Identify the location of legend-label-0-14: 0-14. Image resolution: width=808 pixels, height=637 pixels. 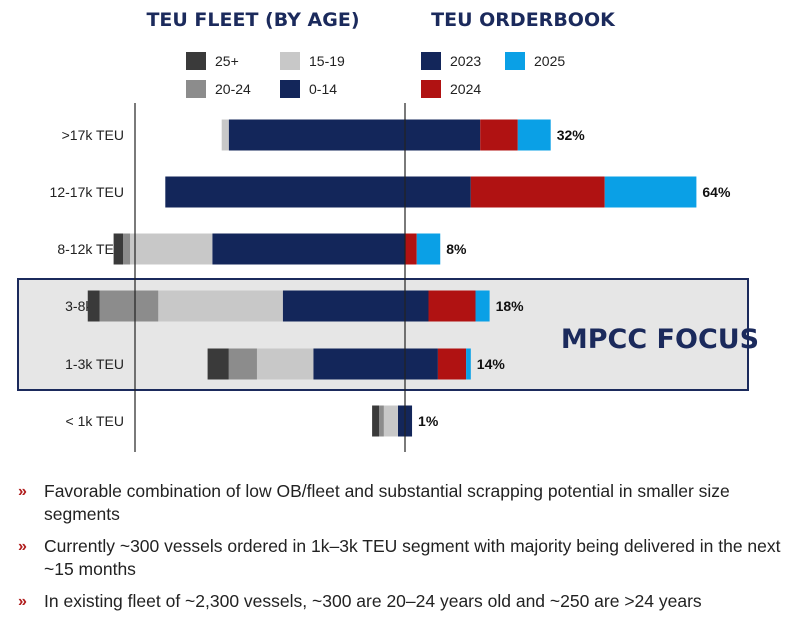
(323, 89).